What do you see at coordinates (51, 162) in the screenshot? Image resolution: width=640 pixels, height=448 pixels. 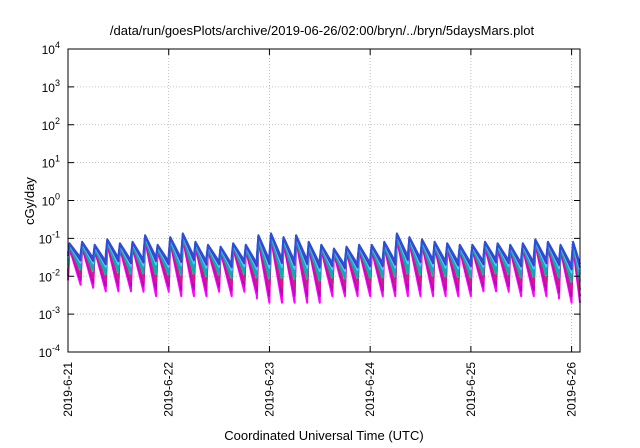 I see `y-tick-label: 10¹` at bounding box center [51, 162].